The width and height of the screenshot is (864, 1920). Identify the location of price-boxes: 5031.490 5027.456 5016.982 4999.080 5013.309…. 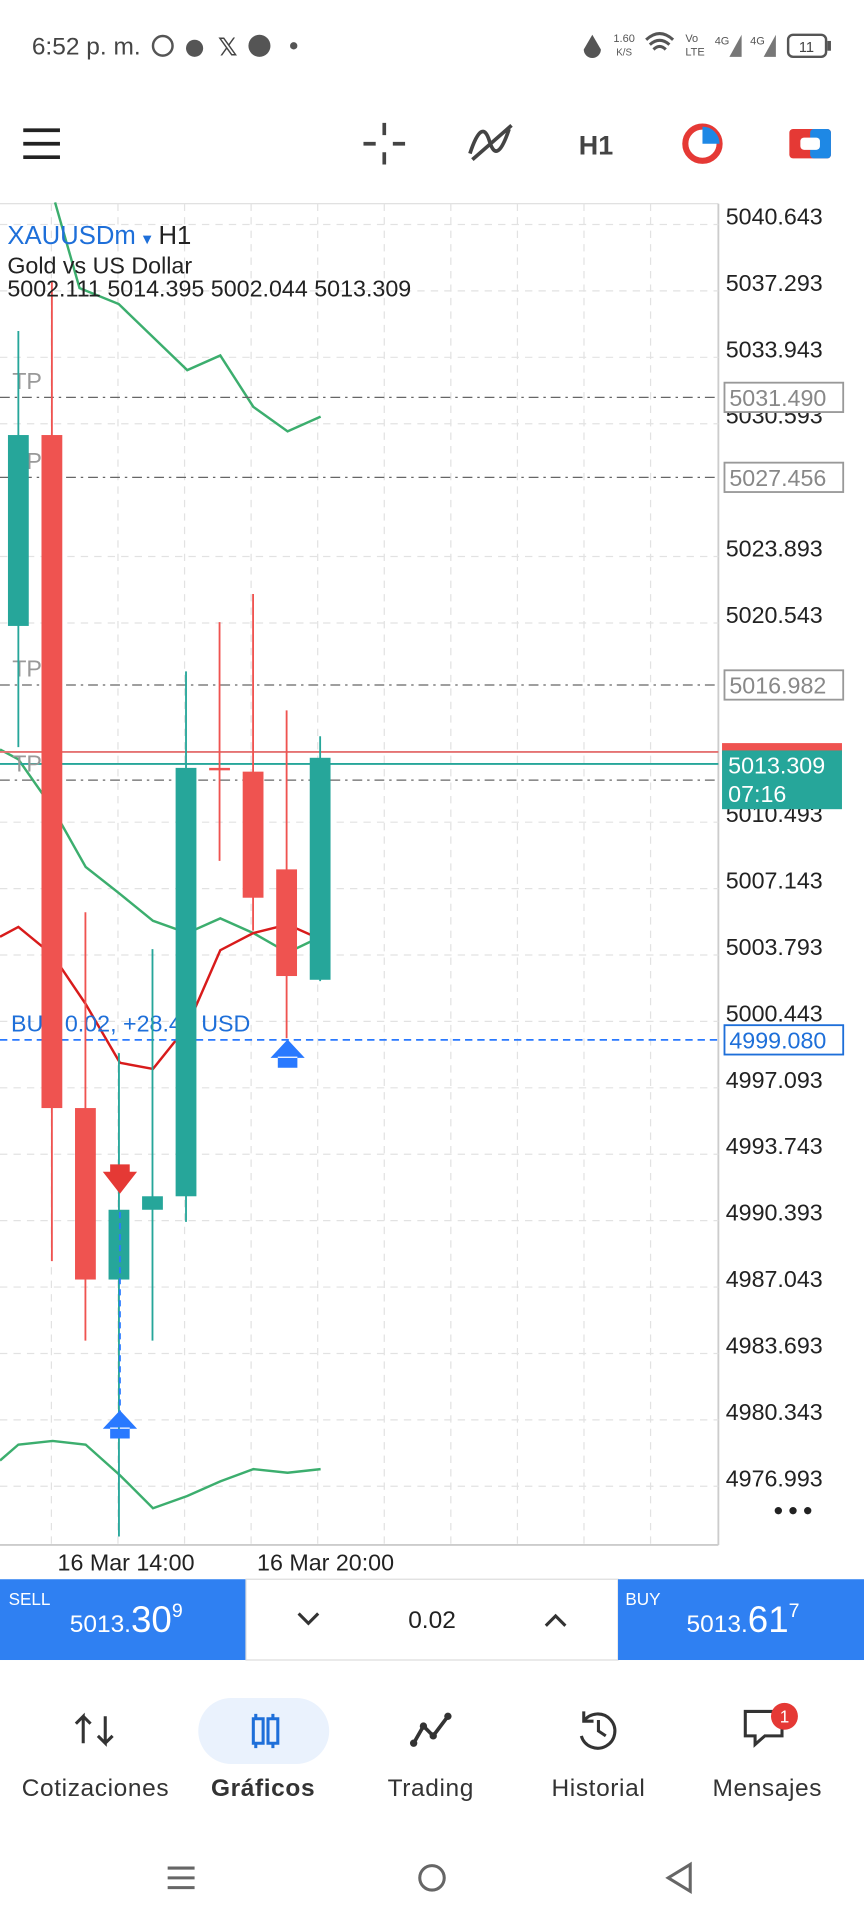
(783, 718).